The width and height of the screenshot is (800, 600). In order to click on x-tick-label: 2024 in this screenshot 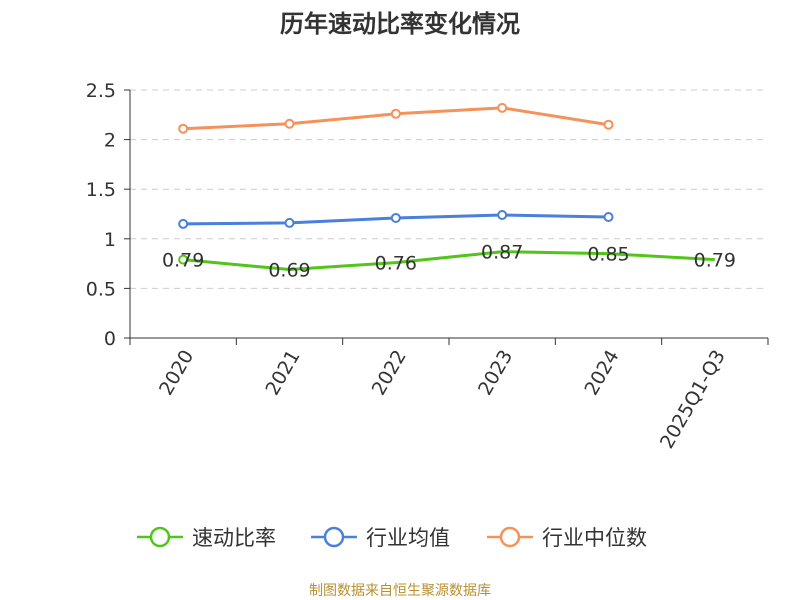, I will do `click(601, 372)`.